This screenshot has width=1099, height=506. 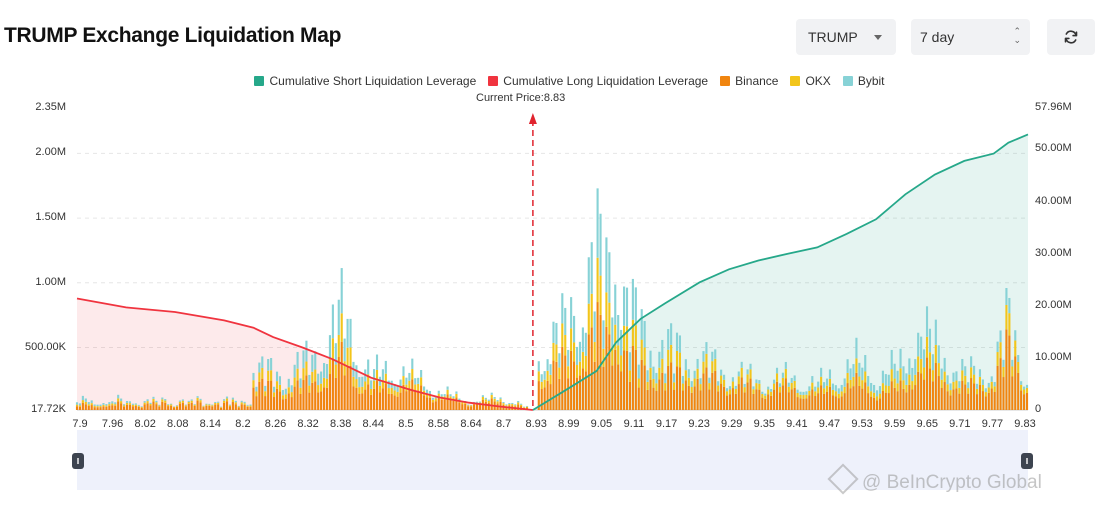 What do you see at coordinates (846, 37) in the screenshot?
I see `symbol-select: TRUMP` at bounding box center [846, 37].